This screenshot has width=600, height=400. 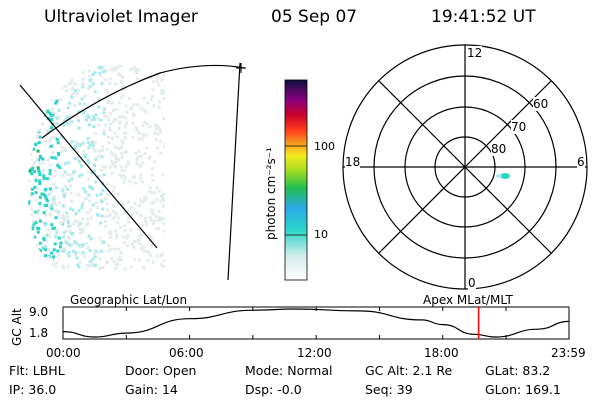 What do you see at coordinates (259, 389) in the screenshot?
I see `dsp-label: Dsp:` at bounding box center [259, 389].